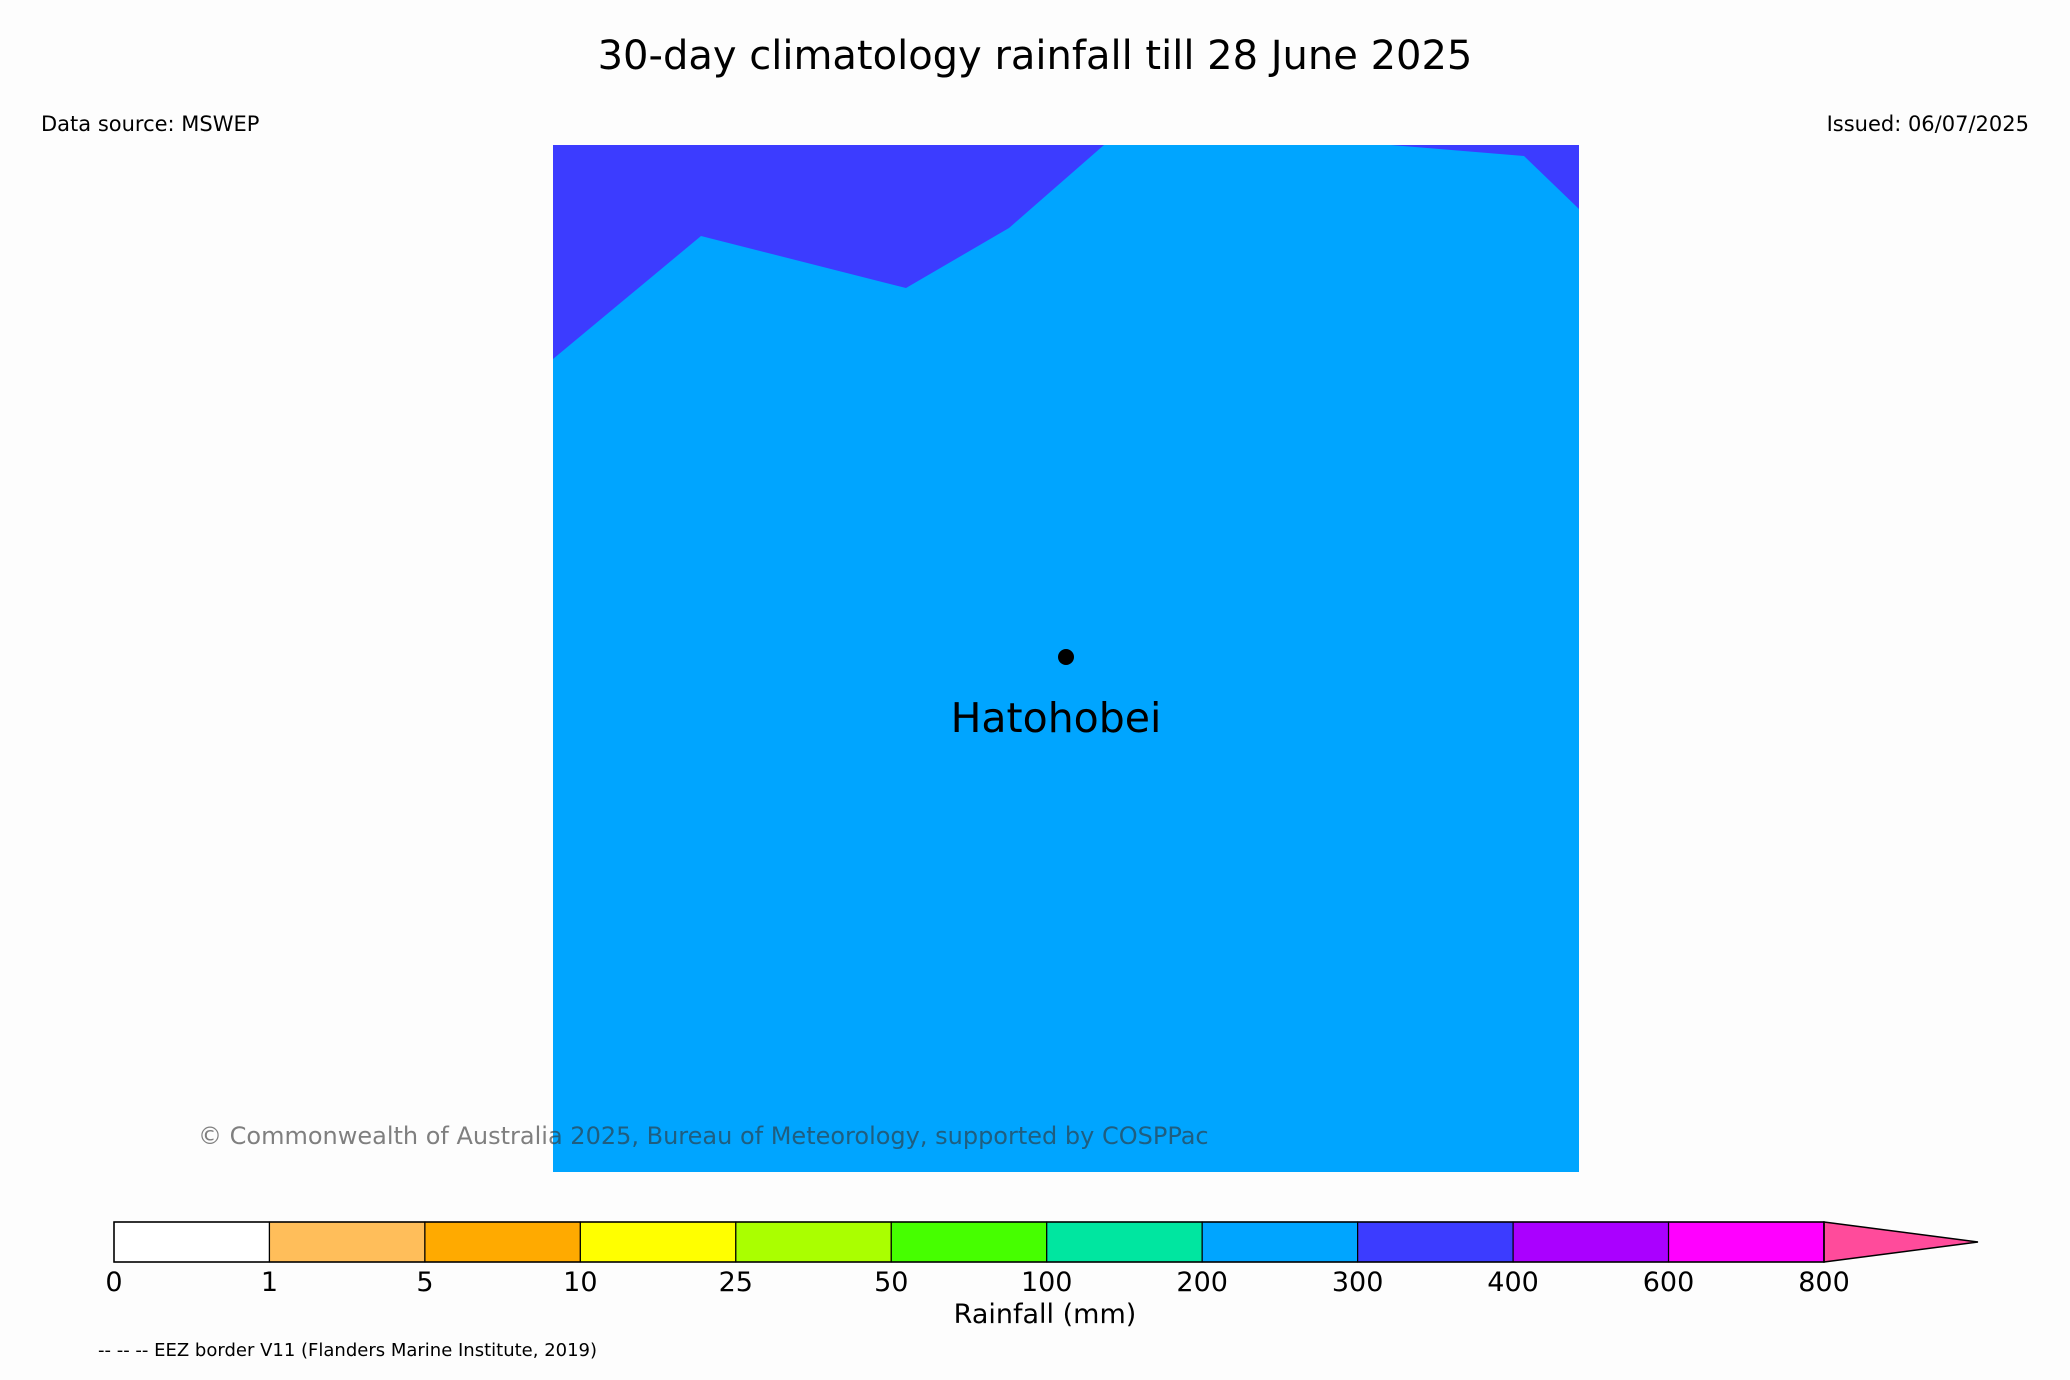  What do you see at coordinates (1045, 1314) in the screenshot?
I see `colorbar-label: Rainfall (mm)` at bounding box center [1045, 1314].